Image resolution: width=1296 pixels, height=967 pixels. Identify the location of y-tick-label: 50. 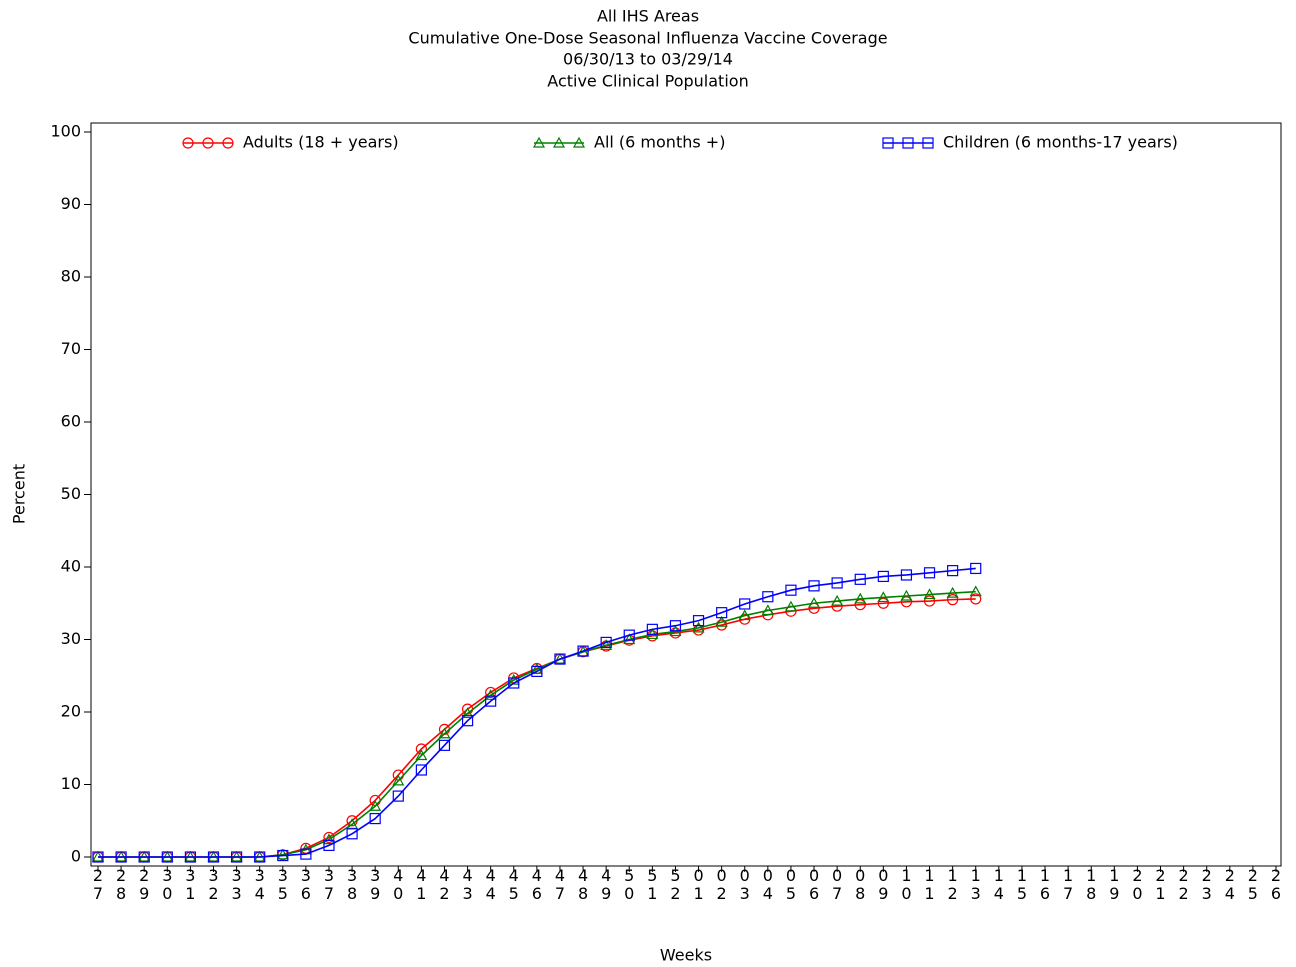
(71, 493).